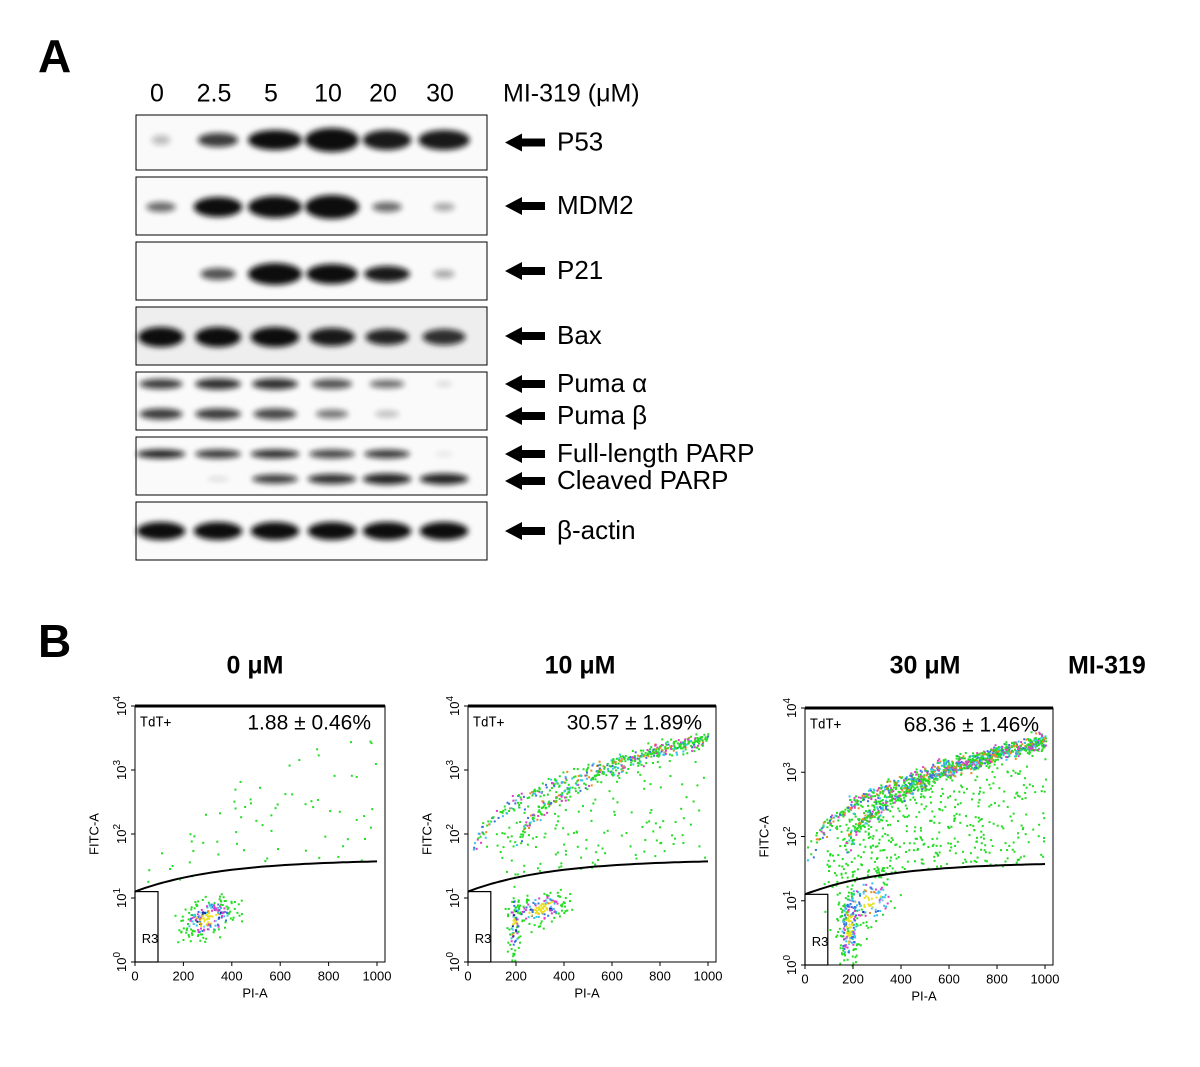 This screenshot has width=1200, height=1067. I want to click on y-tick-label: 10³, so click(121, 770).